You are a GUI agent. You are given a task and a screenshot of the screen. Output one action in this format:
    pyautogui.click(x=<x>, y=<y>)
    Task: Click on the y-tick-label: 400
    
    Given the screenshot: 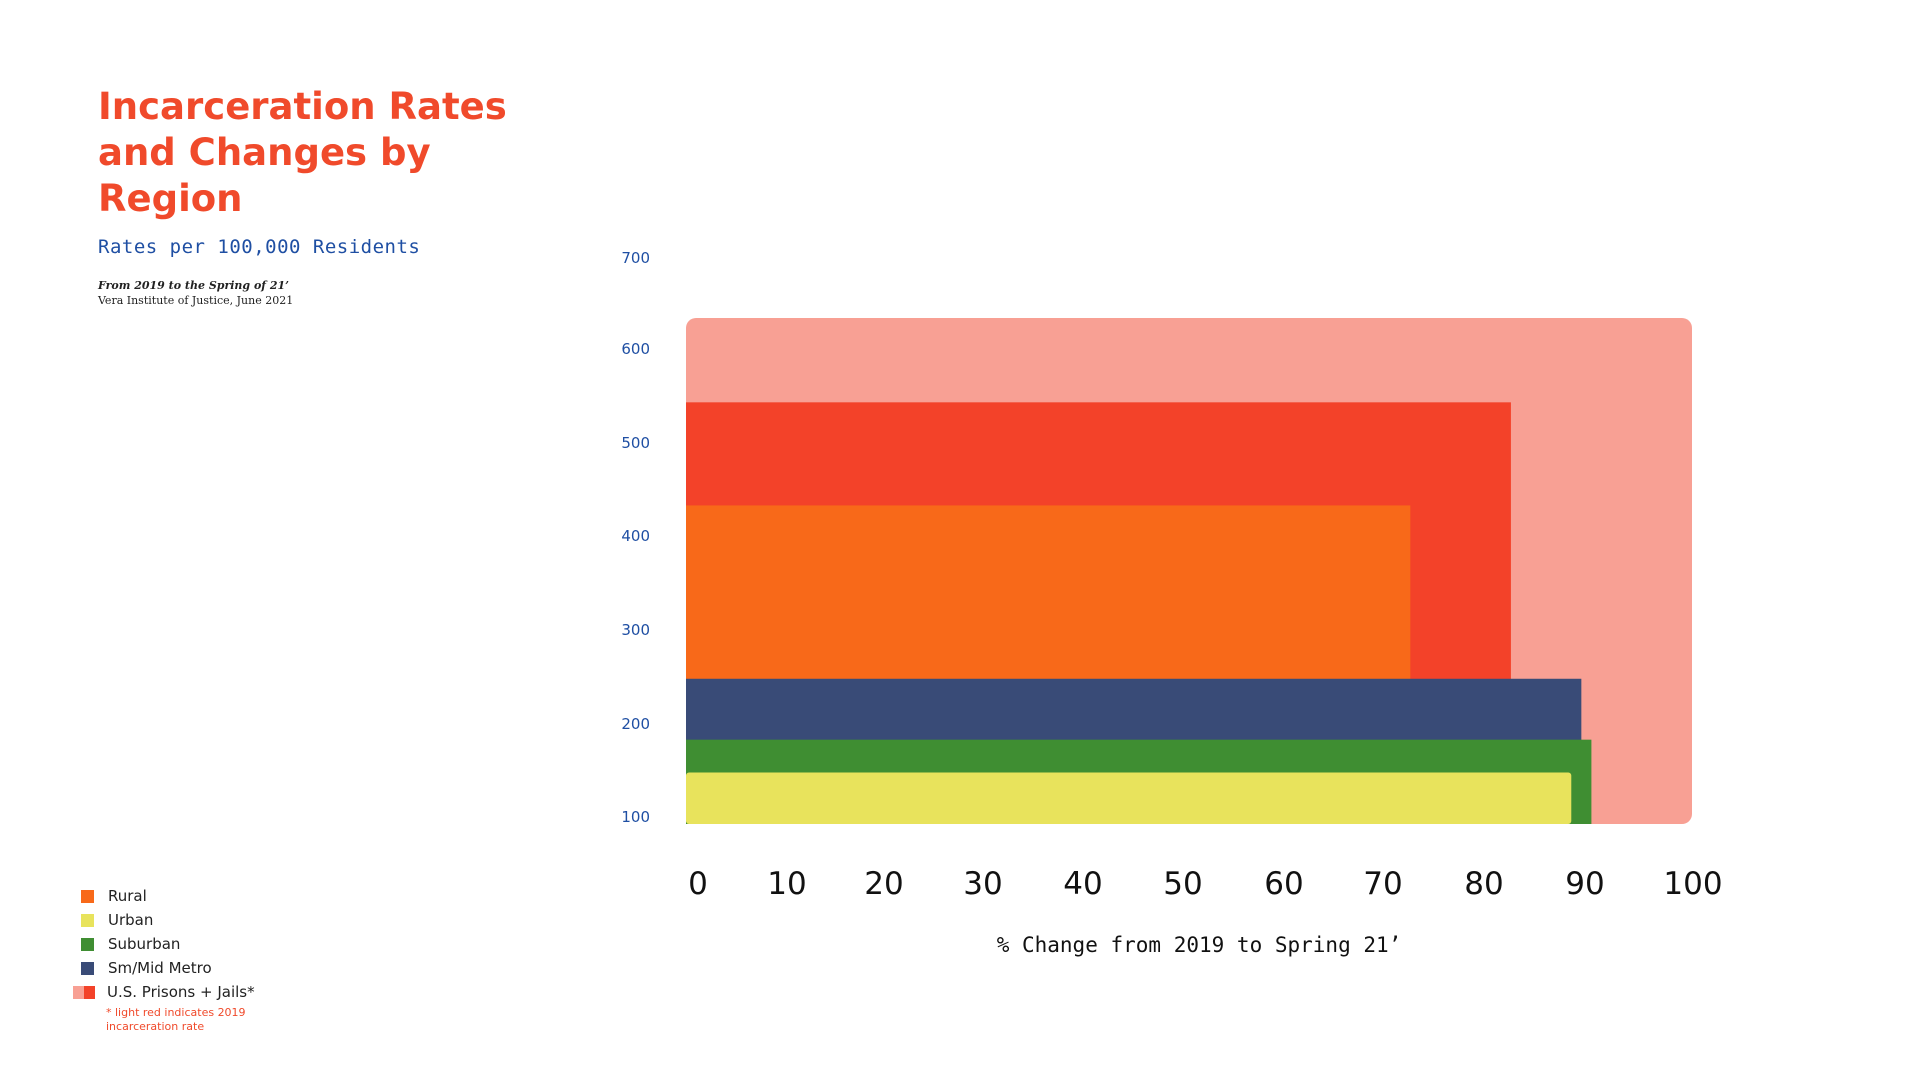 What is the action you would take?
    pyautogui.click(x=635, y=536)
    